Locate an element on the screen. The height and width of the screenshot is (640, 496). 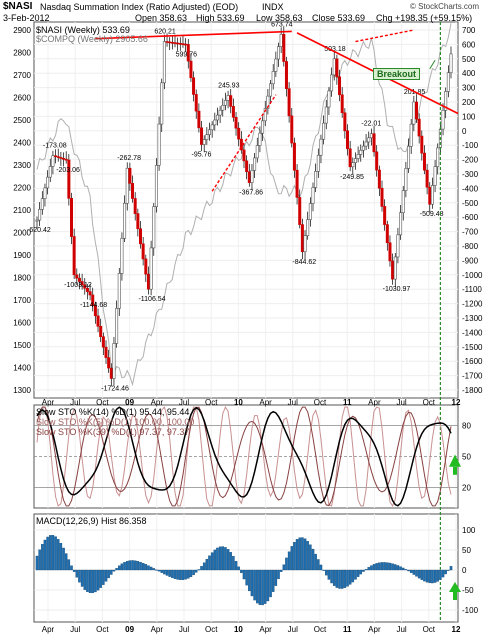
value-label: -262.78 is located at coordinates (129, 158).